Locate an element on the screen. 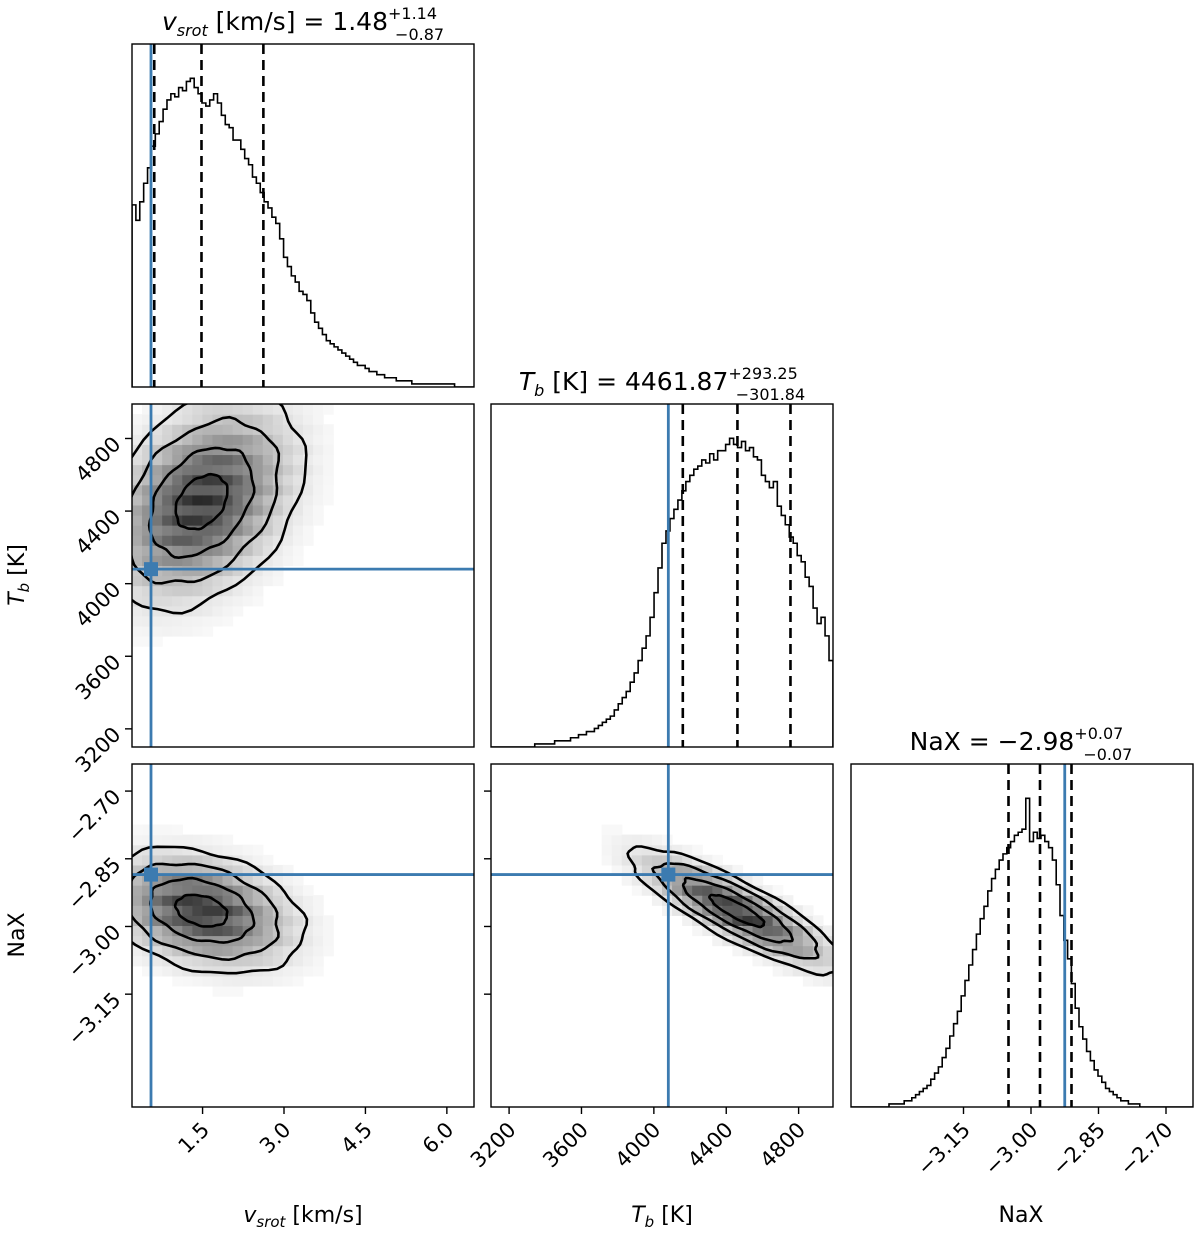 This screenshot has width=1200, height=1237. y-tick-label: −2.85 is located at coordinates (94, 883).